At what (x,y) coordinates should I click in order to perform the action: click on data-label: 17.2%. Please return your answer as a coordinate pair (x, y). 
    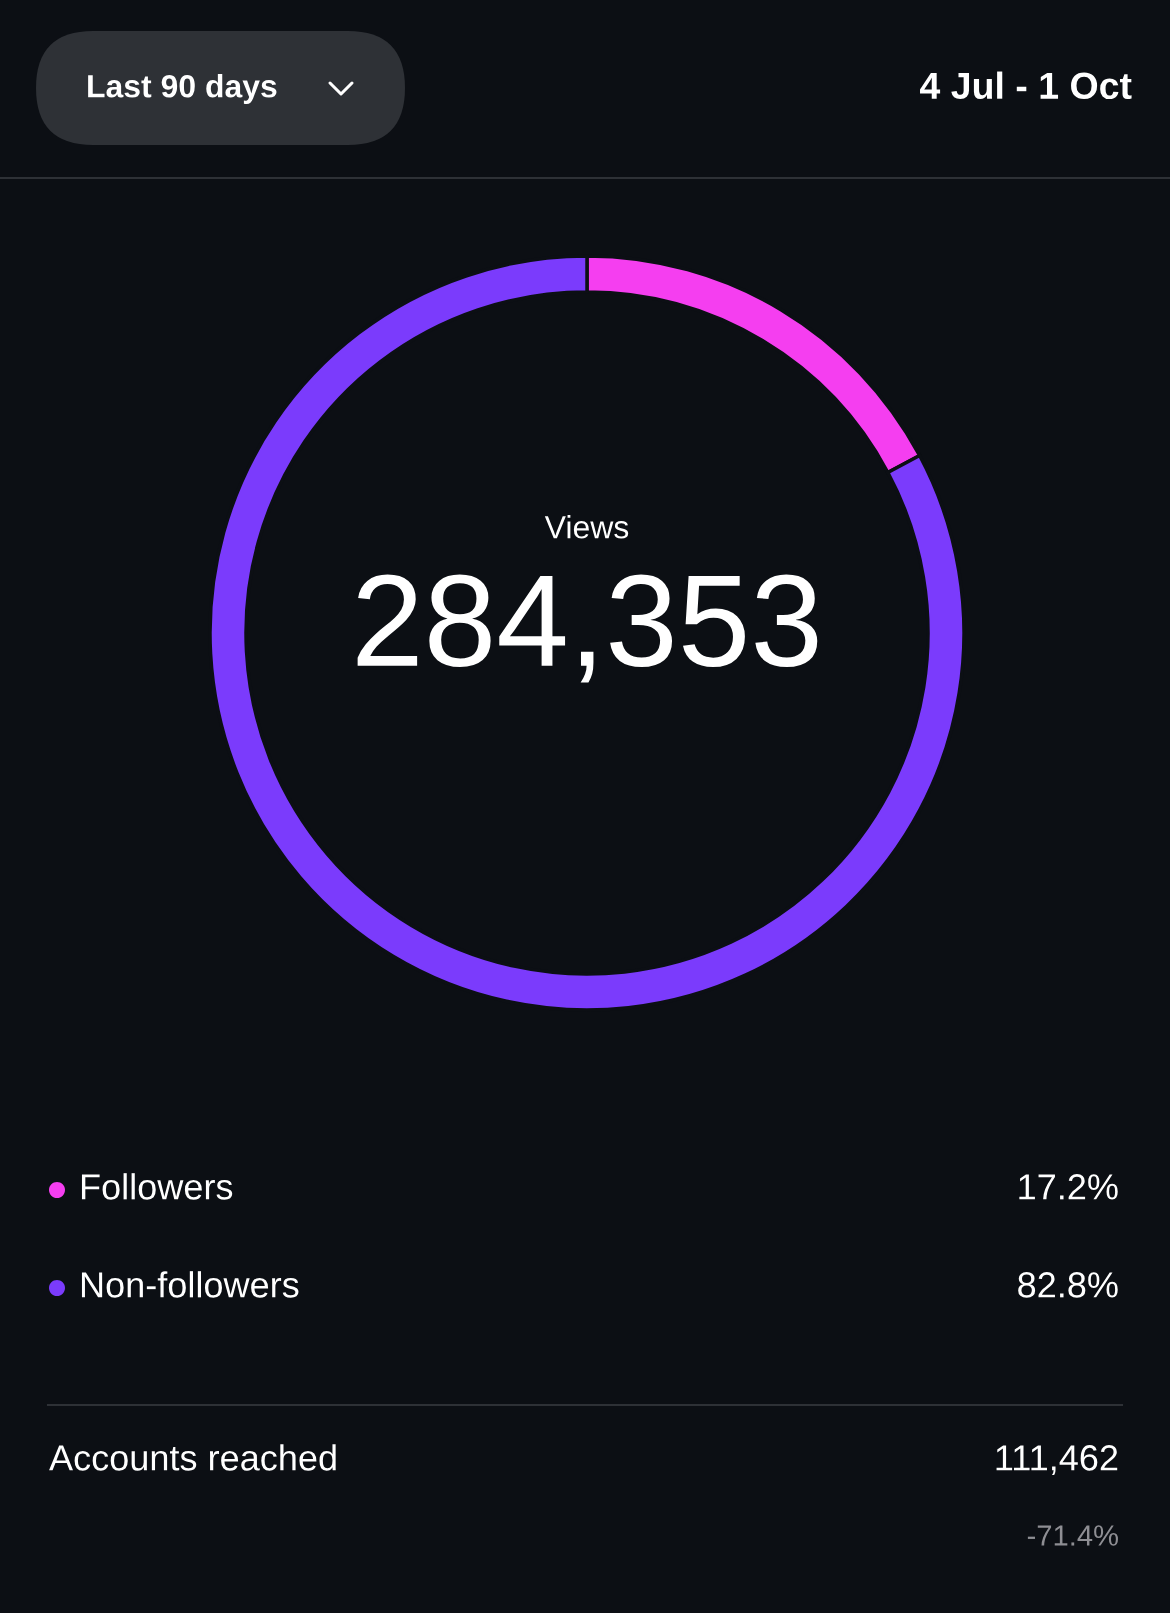
    Looking at the image, I should click on (1068, 1187).